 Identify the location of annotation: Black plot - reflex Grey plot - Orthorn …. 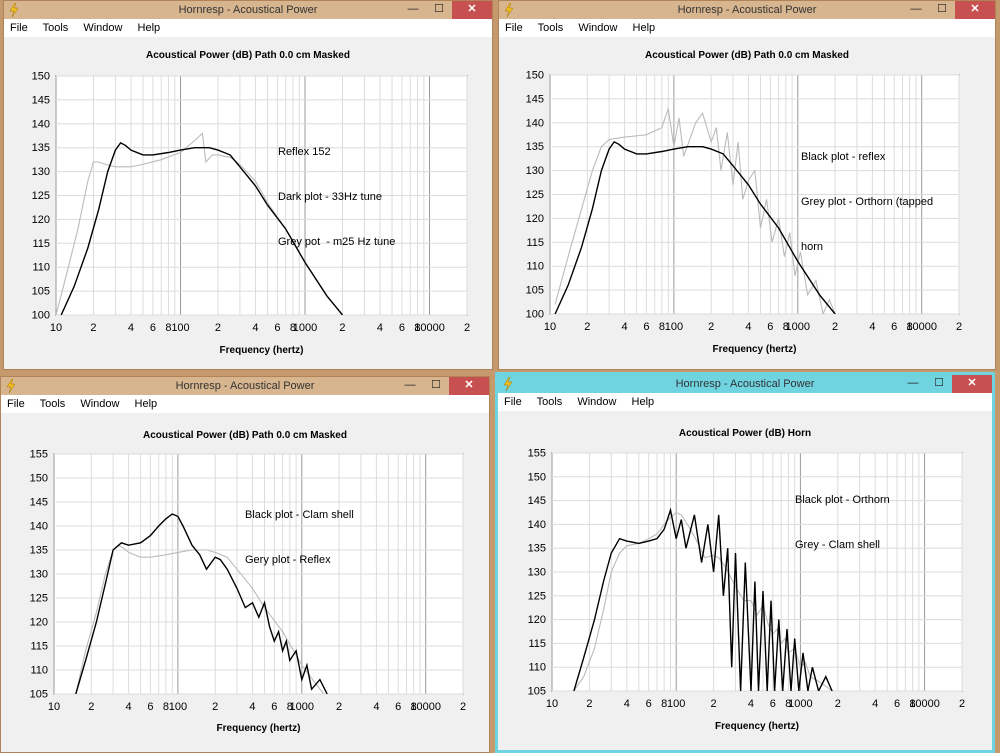
(867, 202).